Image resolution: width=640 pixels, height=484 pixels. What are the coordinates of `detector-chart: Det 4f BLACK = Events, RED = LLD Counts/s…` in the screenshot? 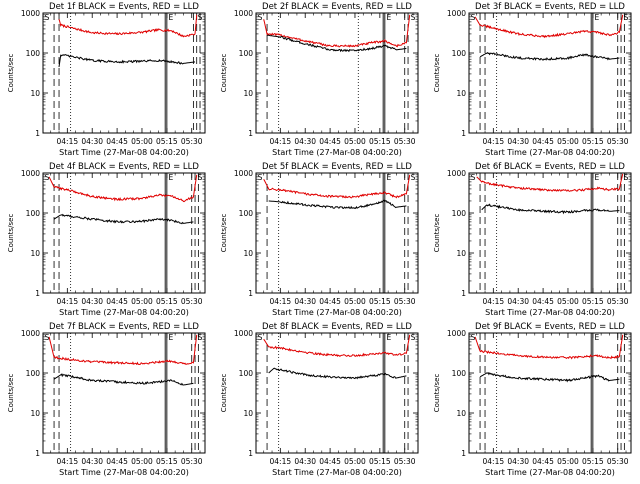 It's located at (106, 239).